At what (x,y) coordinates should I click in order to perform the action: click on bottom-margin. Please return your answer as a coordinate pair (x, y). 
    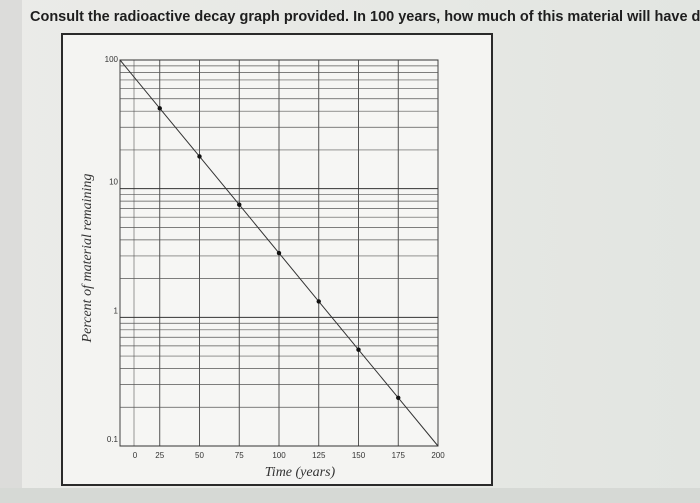
    Looking at the image, I should click on (350, 495).